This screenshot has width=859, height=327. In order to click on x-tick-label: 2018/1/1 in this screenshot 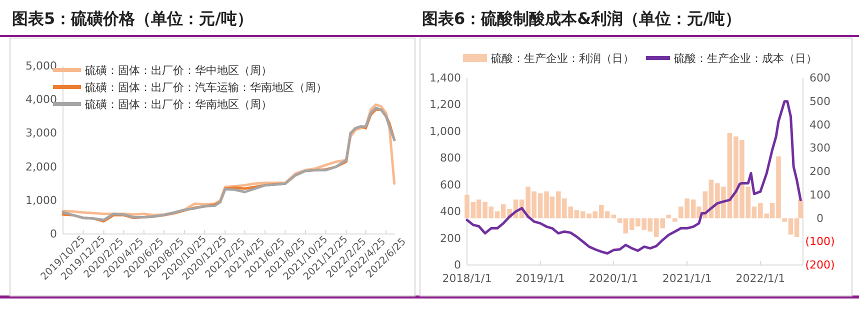, I will do `click(467, 278)`.